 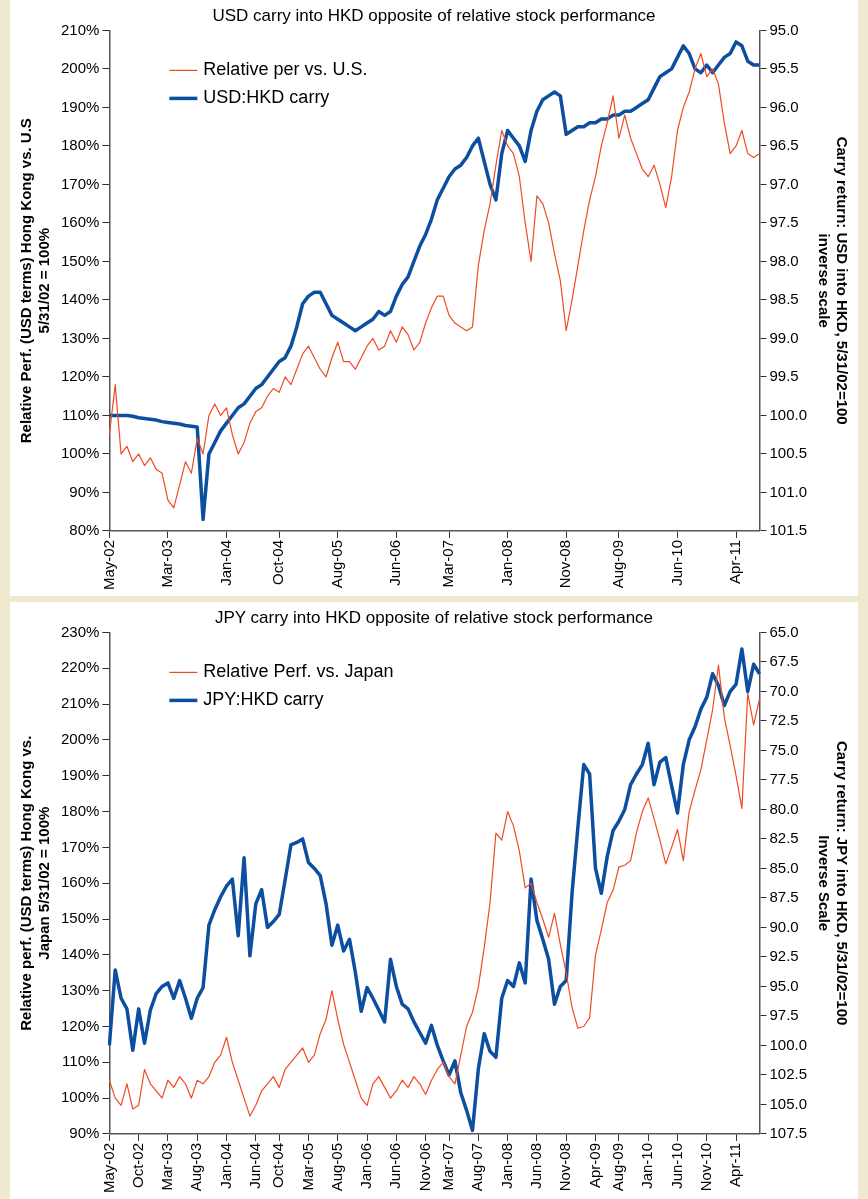 I want to click on x-tick-label: Mar-05, so click(x=307, y=1166).